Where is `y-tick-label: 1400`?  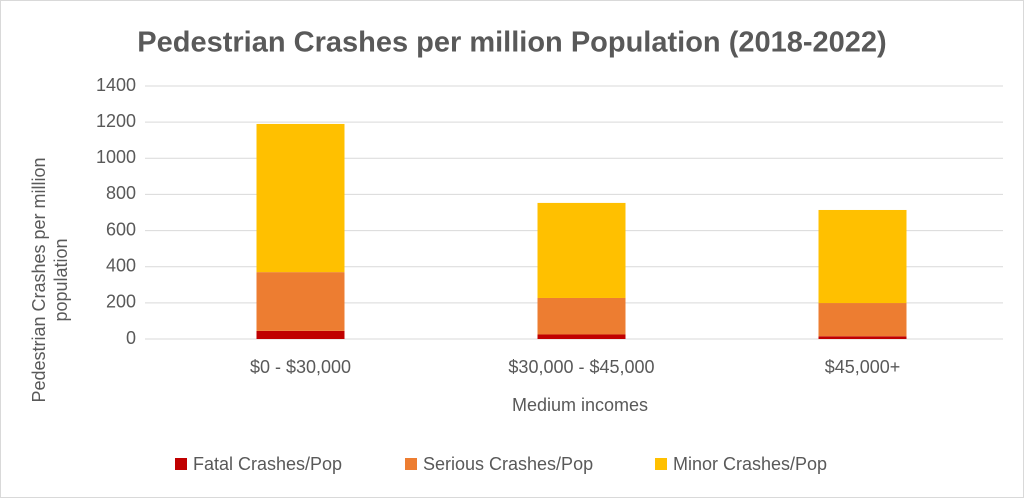
y-tick-label: 1400 is located at coordinates (116, 85).